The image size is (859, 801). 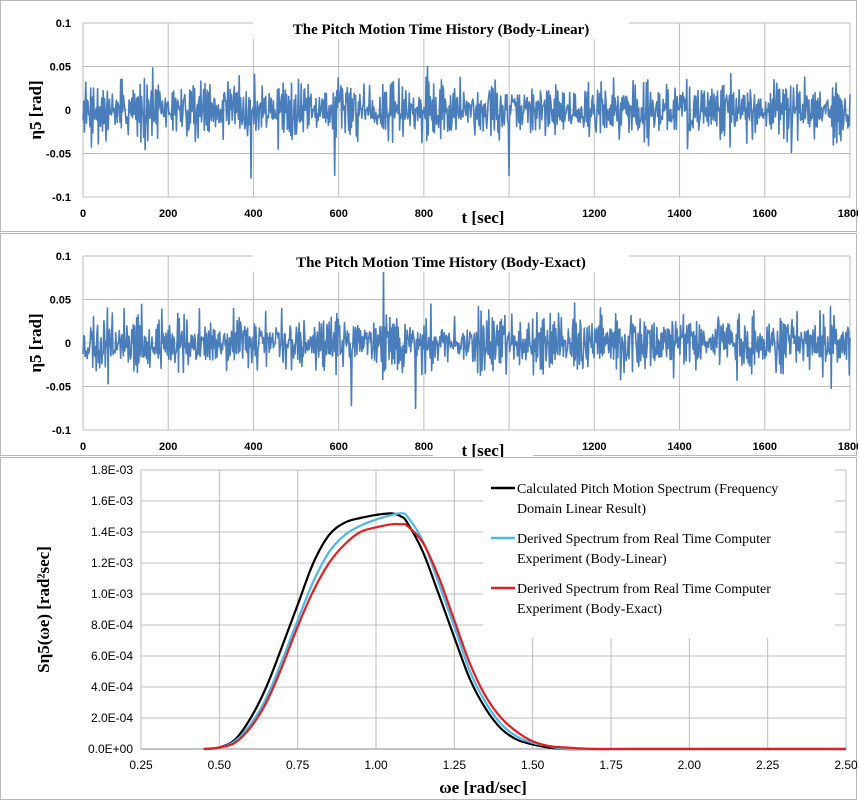 I want to click on y-tick-label: 1.6E-03, so click(x=112, y=501).